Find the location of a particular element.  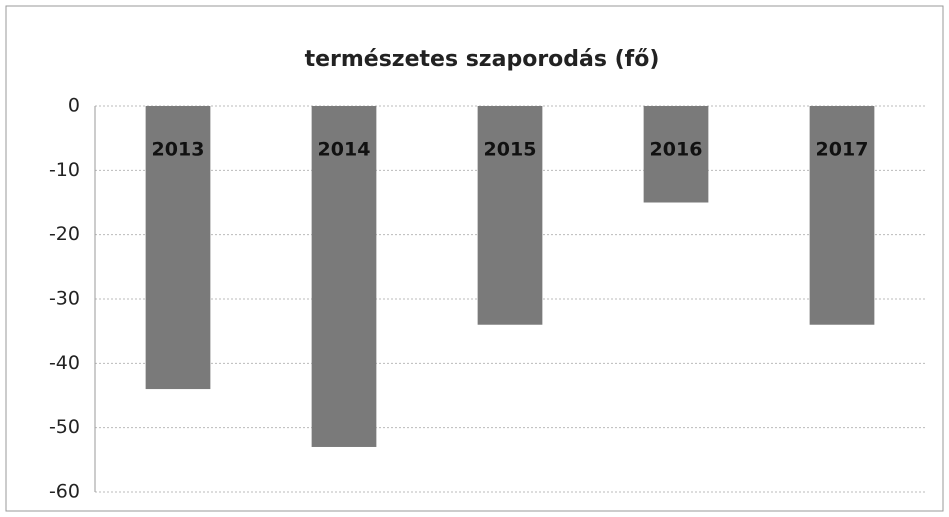

y-tick-label: -10 is located at coordinates (64, 170).